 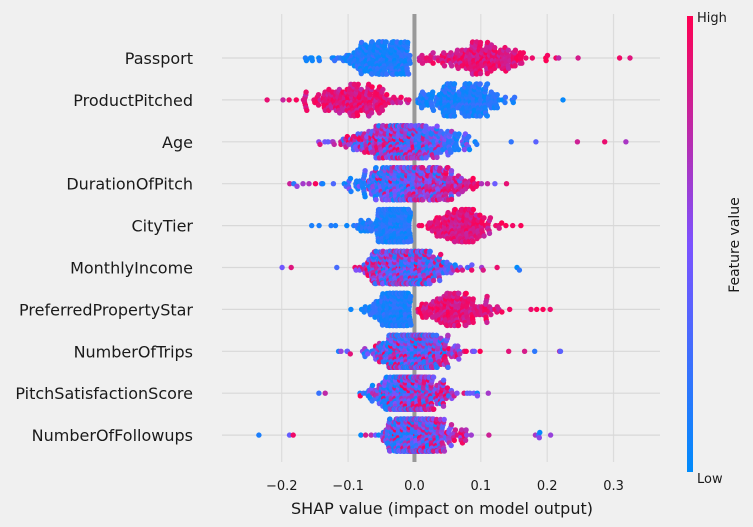 What do you see at coordinates (450, 309) in the screenshot?
I see `feature-points-PreferredPropertyStar` at bounding box center [450, 309].